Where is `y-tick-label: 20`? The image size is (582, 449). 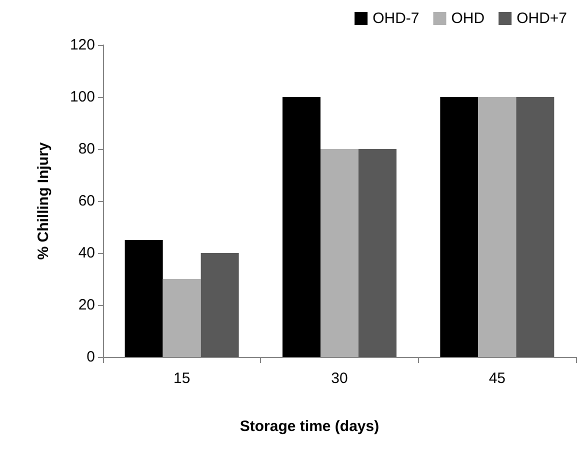 y-tick-label: 20 is located at coordinates (86, 305).